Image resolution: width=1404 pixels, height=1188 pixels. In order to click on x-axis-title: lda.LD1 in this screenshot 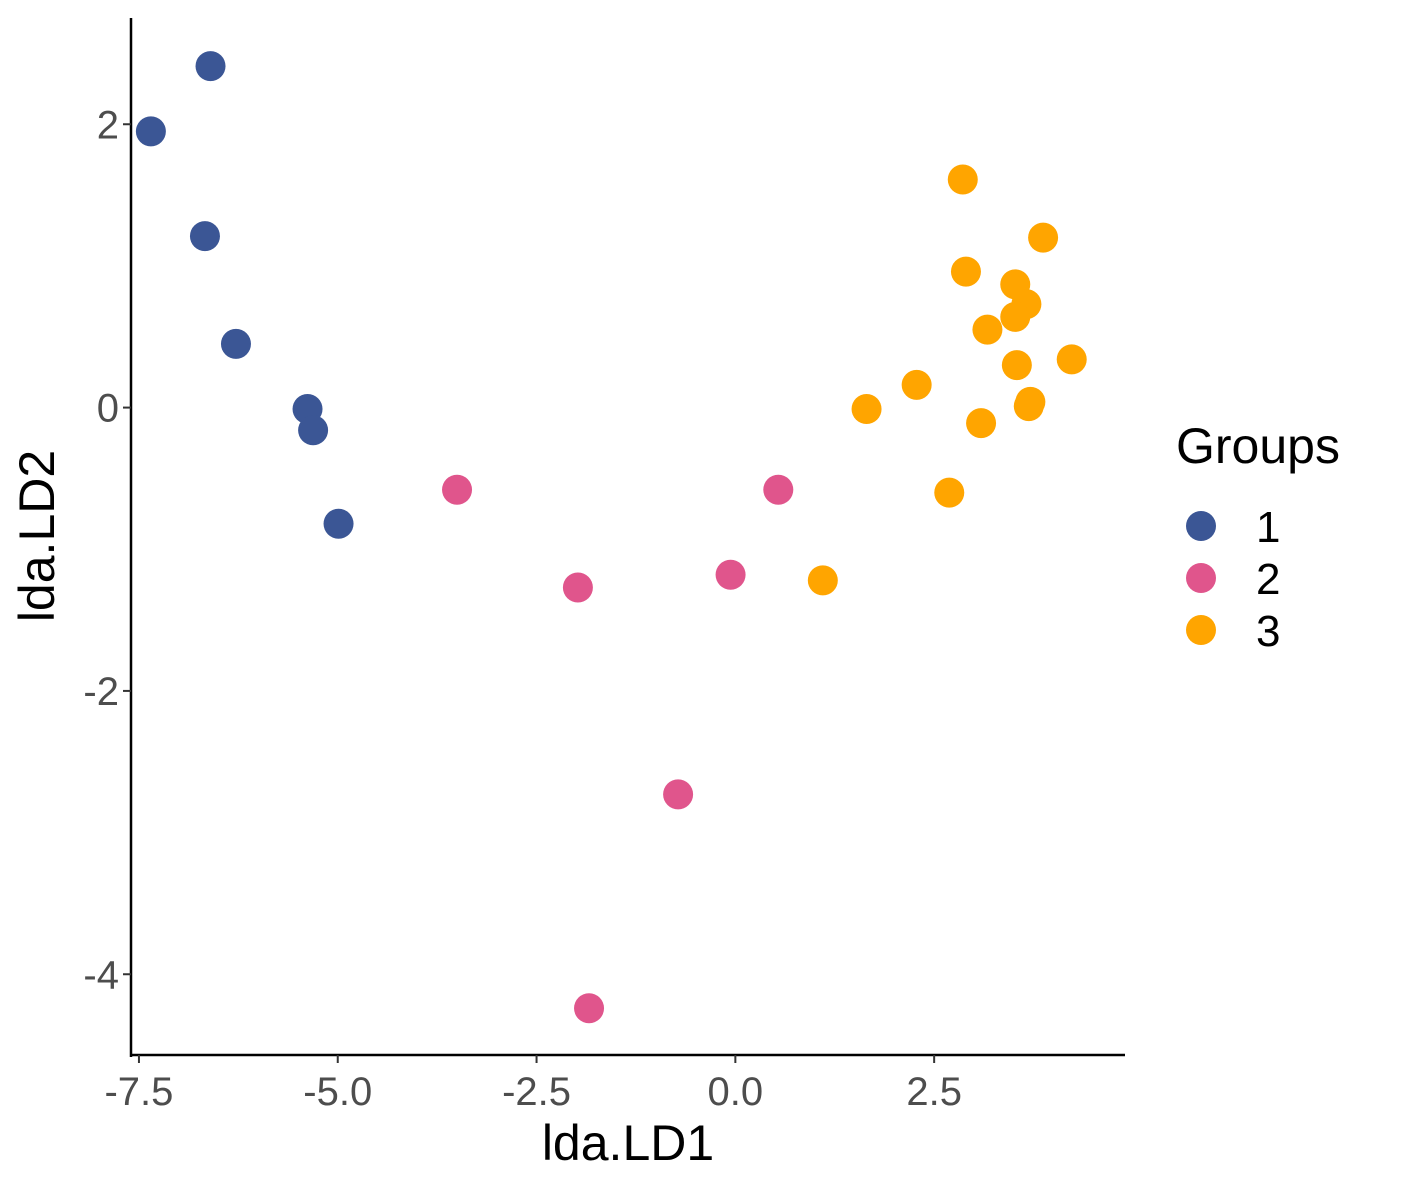, I will do `click(628, 1143)`.